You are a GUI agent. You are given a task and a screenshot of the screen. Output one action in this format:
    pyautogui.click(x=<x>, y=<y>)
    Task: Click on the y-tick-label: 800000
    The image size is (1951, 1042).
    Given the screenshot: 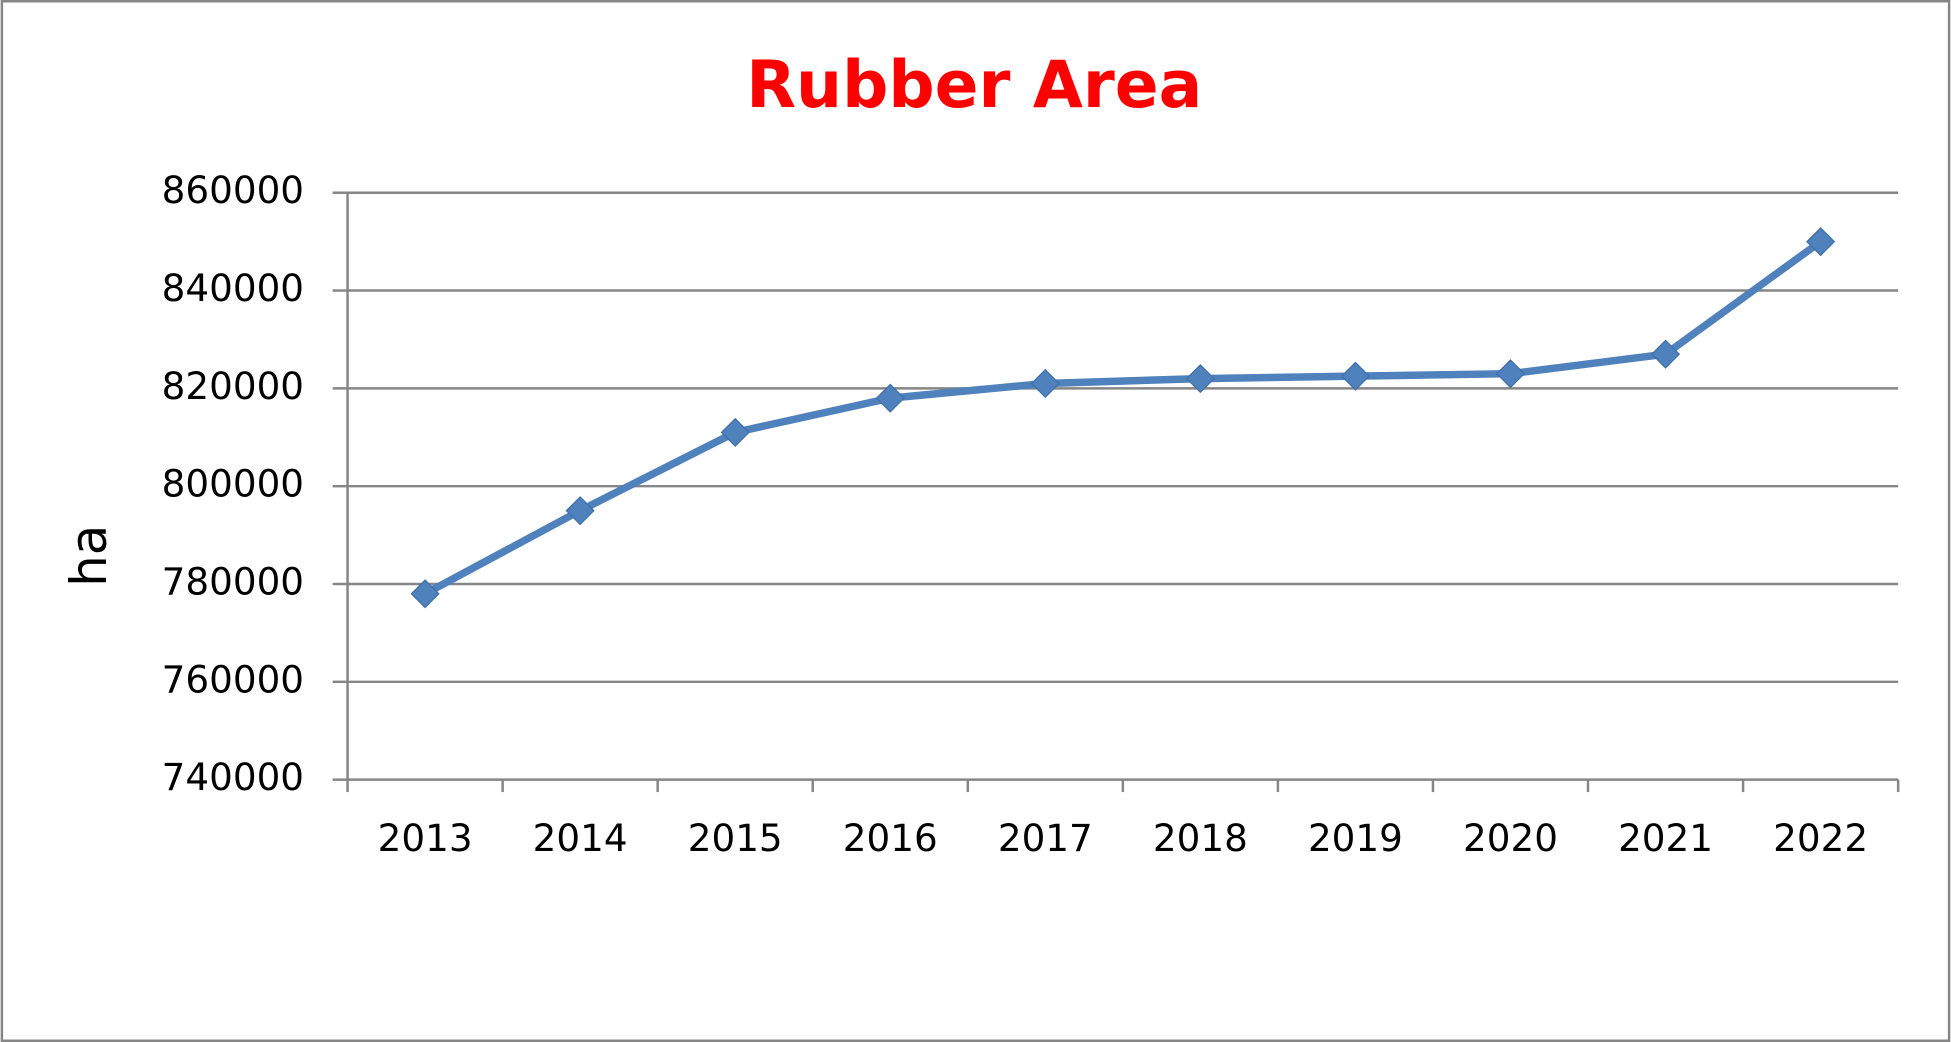 What is the action you would take?
    pyautogui.click(x=233, y=484)
    